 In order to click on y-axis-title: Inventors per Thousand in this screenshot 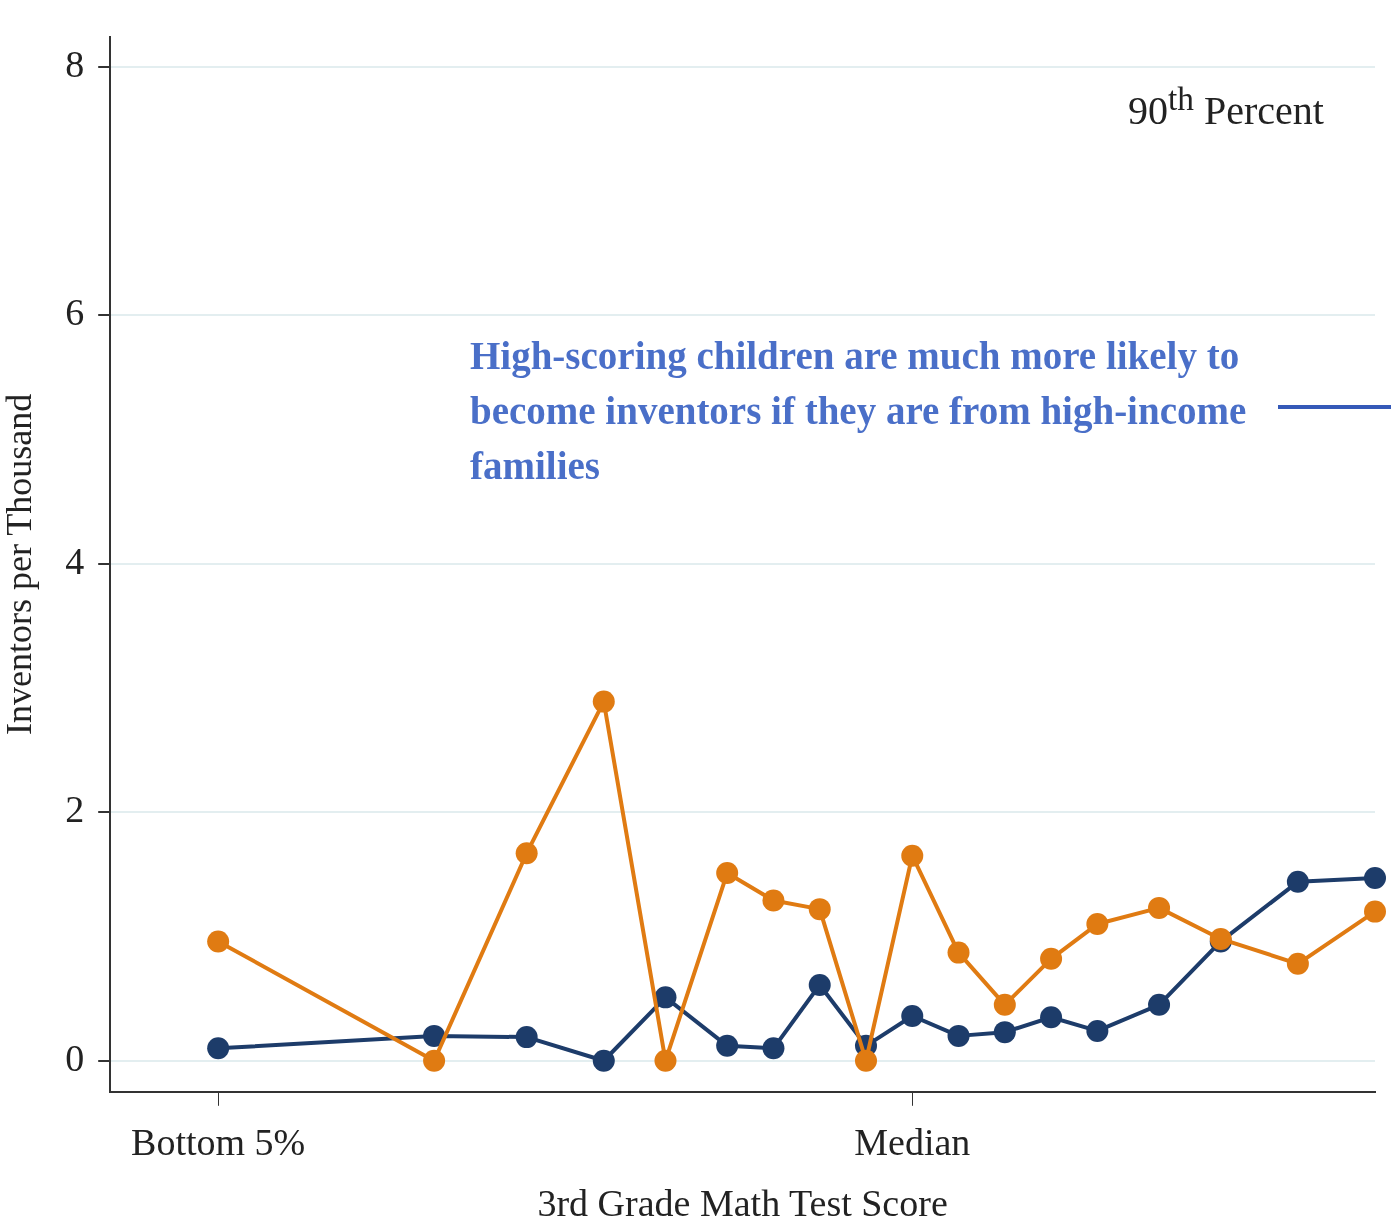, I will do `click(20, 564)`.